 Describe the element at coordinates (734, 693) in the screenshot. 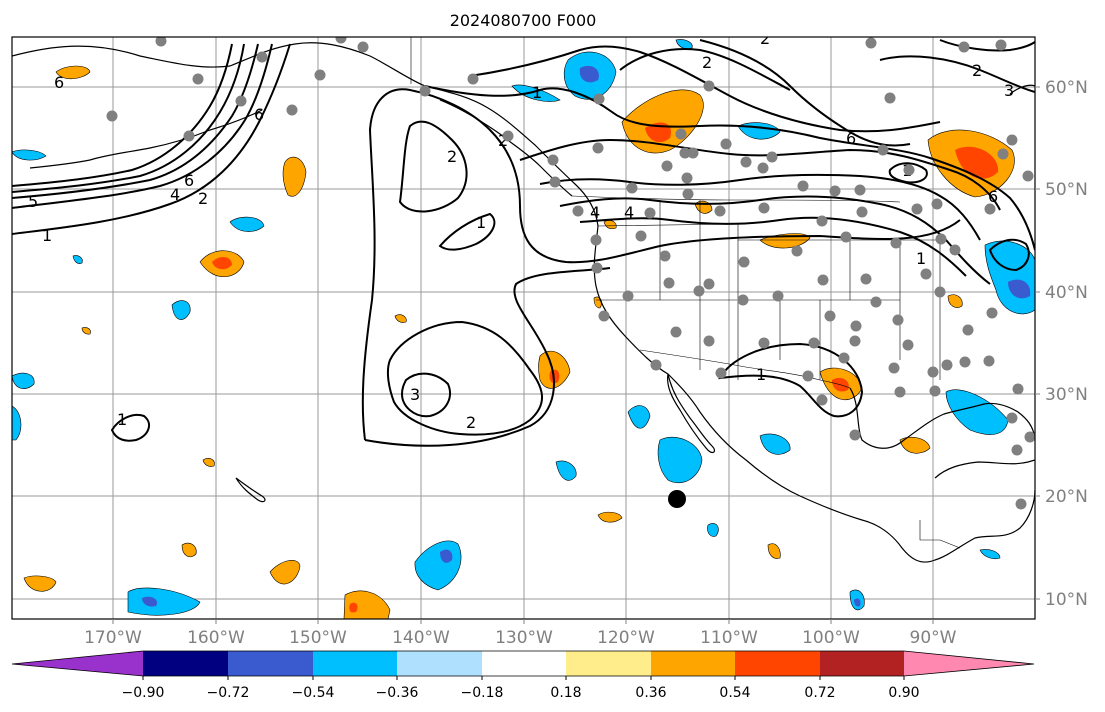

I see `colorbar-tick-label: 0.54` at that location.